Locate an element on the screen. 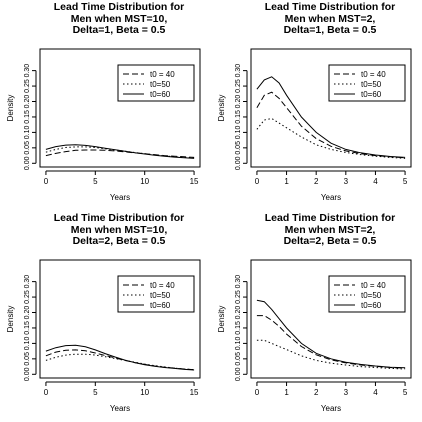  chart-title-line: Men when MST=10, is located at coordinates (119, 18).